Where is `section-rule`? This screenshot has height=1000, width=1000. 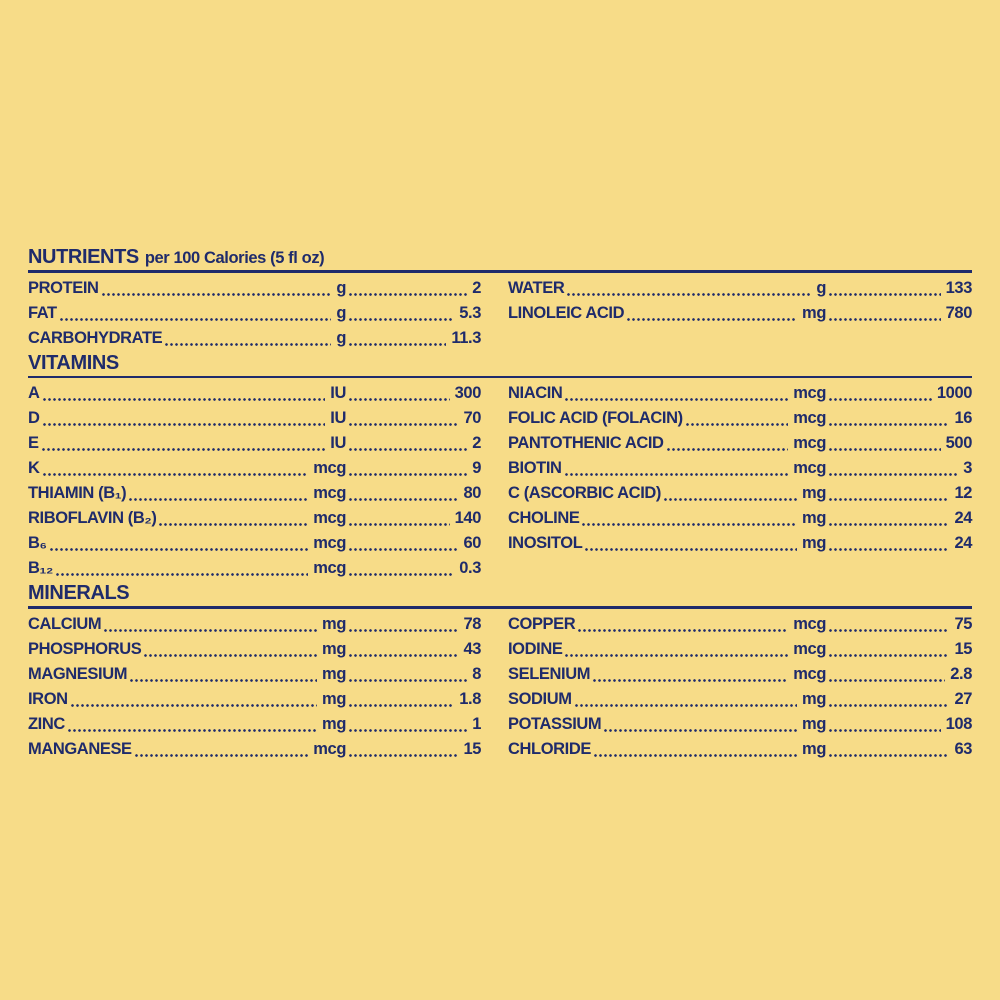 section-rule is located at coordinates (500, 271).